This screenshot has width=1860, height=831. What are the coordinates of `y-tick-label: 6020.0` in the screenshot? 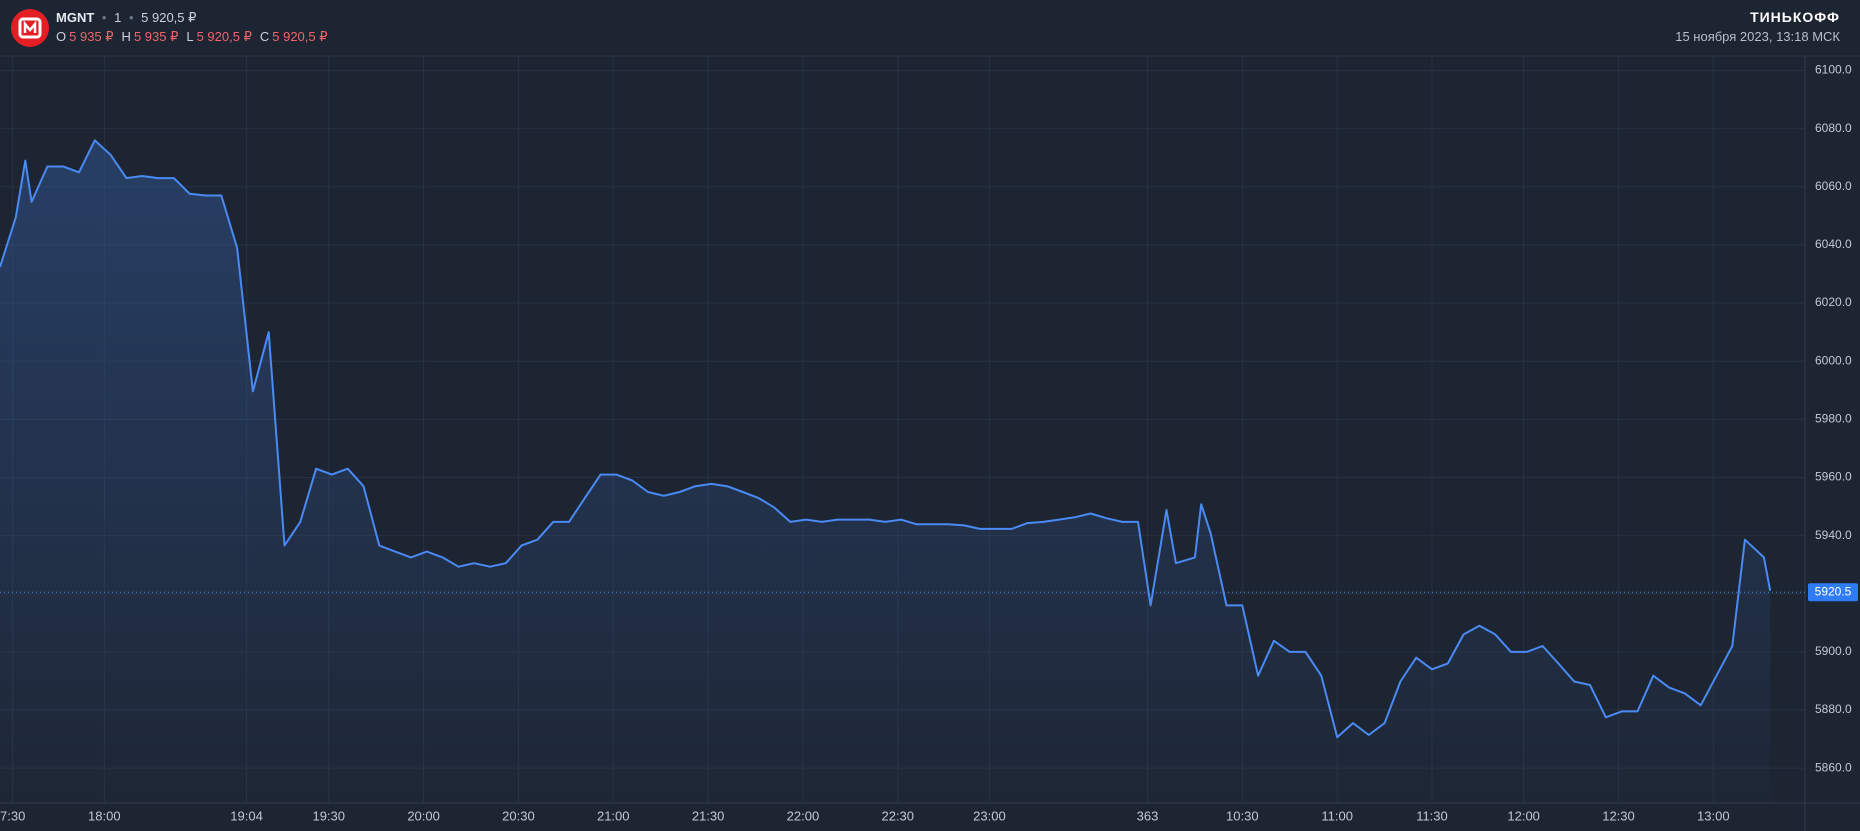 It's located at (1833, 302).